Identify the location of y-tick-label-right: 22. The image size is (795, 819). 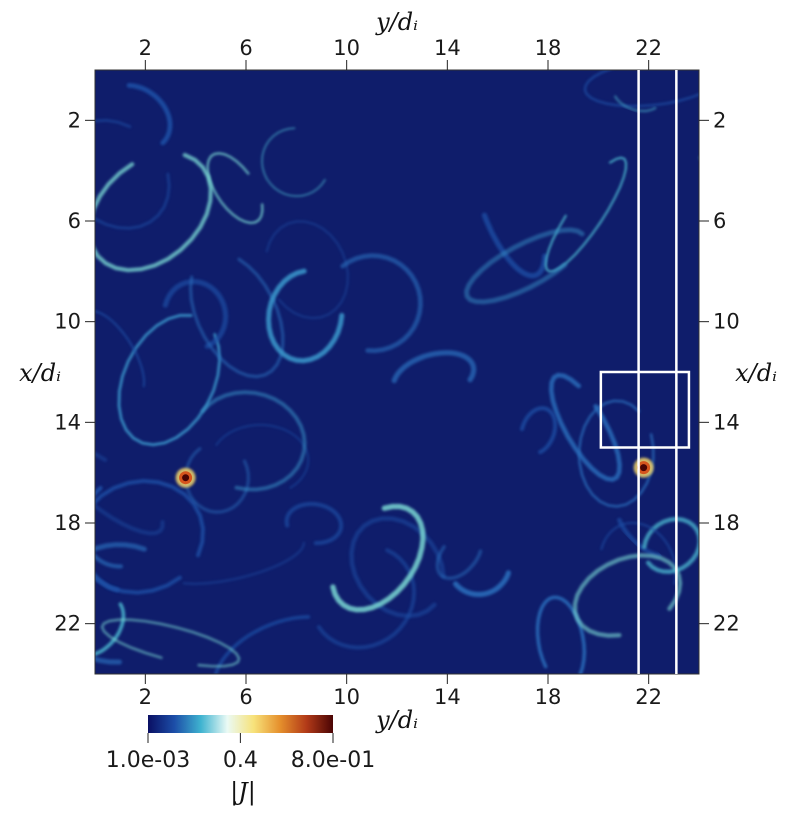
(726, 624).